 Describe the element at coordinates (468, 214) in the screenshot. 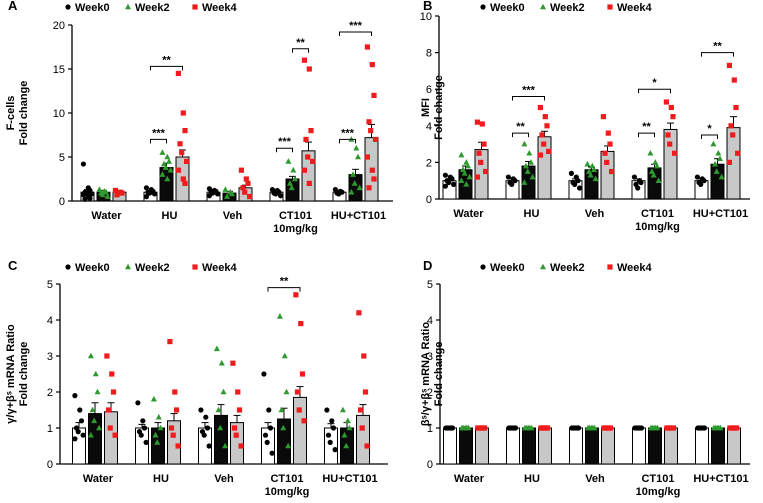

I see `x-category-label: Water` at that location.